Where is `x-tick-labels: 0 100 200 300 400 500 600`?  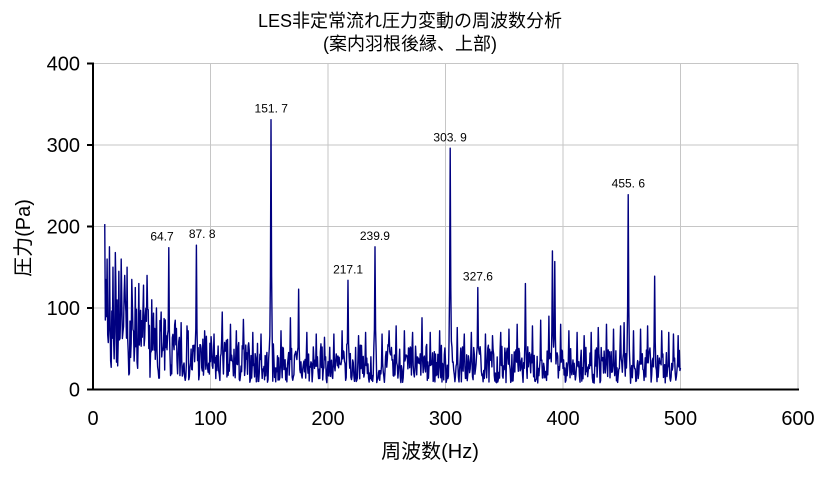
x-tick-labels: 0 100 200 300 400 500 600 is located at coordinates (450, 419).